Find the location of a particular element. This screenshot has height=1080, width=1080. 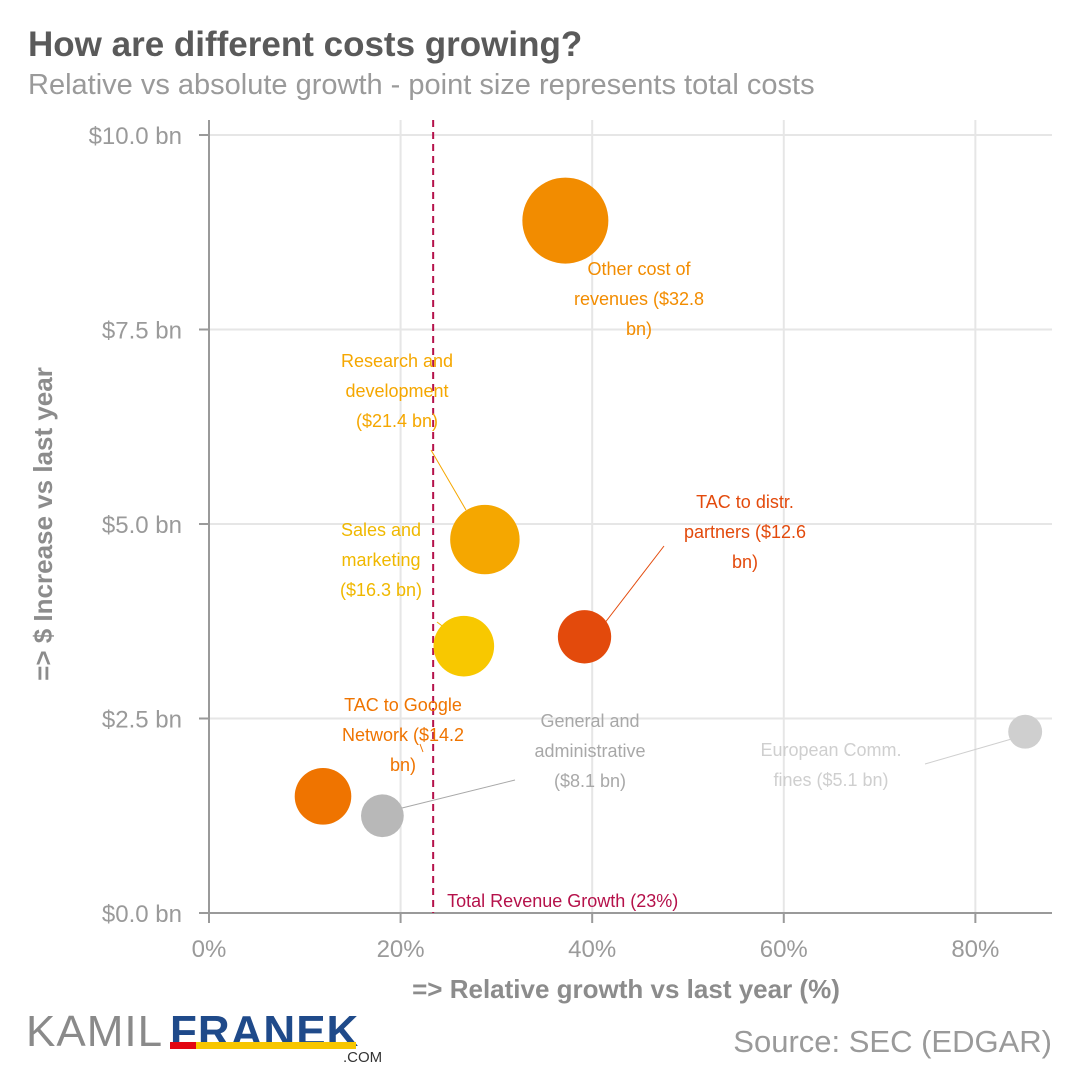

point-label: partners ($12.6 is located at coordinates (745, 532).